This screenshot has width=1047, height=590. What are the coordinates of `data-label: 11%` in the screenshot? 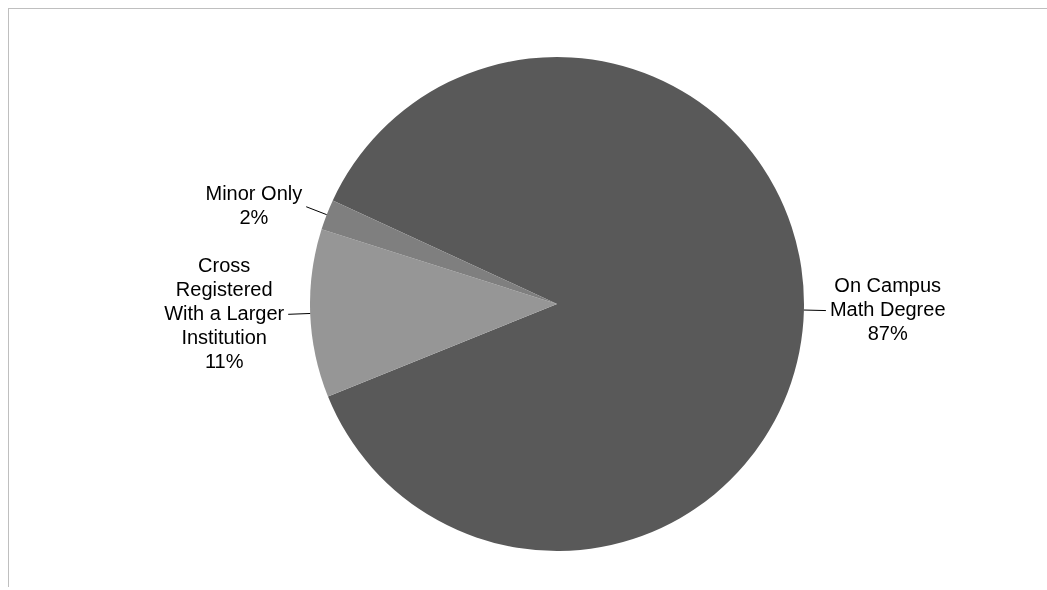 It's located at (224, 360).